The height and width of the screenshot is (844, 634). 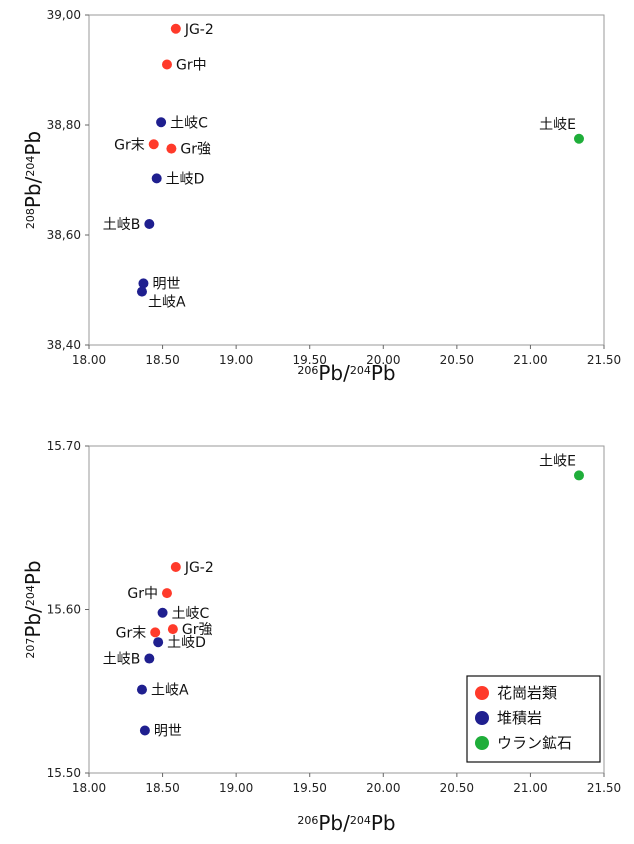 I want to click on y-axis-title: 207Pb/204Pb, so click(x=33, y=609).